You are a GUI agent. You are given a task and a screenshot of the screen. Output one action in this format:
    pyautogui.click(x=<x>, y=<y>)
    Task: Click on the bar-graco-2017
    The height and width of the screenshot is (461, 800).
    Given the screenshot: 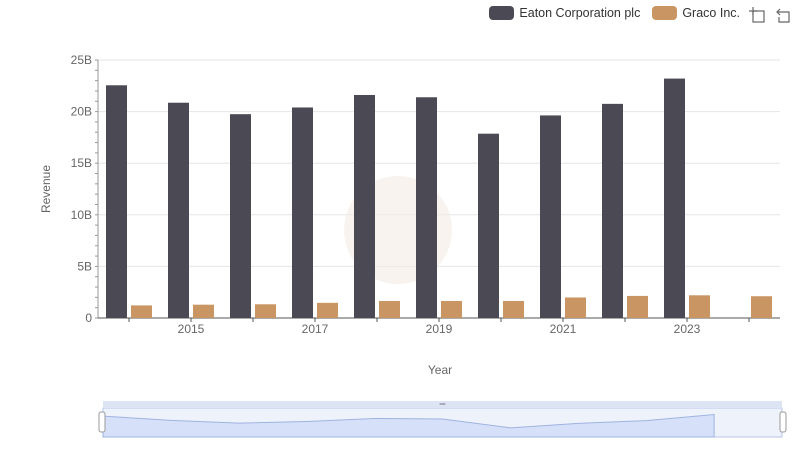 What is the action you would take?
    pyautogui.click(x=327, y=310)
    